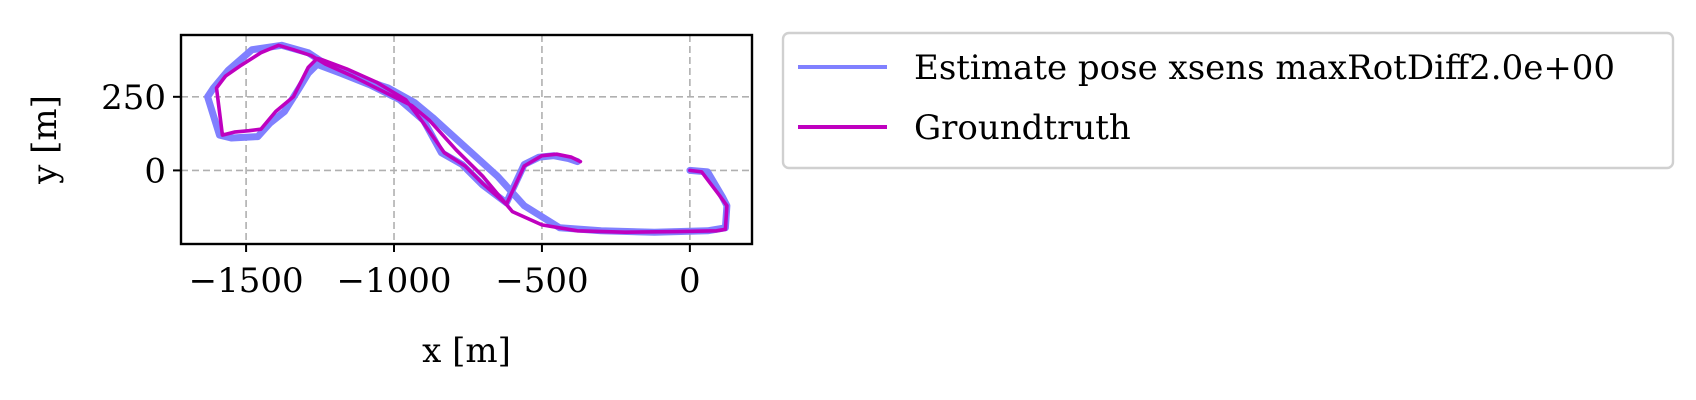  I want to click on y-tick-label: 250, so click(133, 98).